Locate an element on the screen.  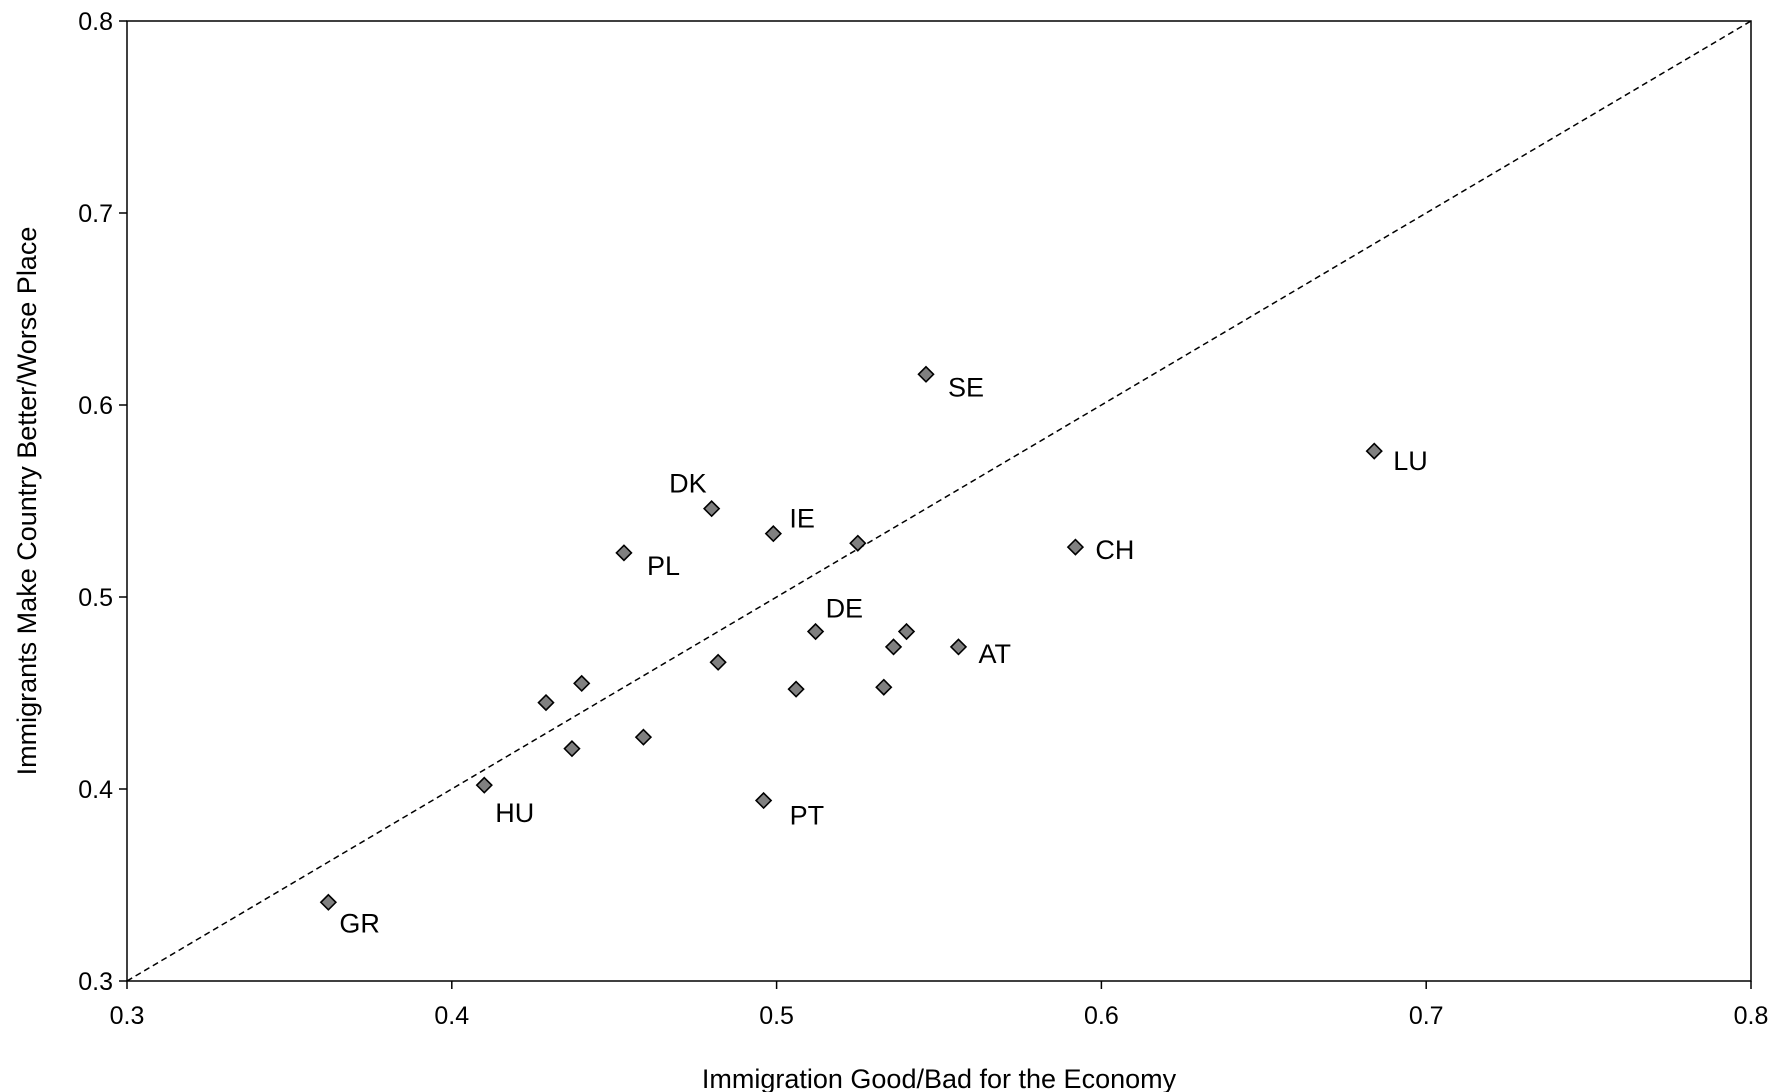
y-tick-label: 0.8 is located at coordinates (95, 22).